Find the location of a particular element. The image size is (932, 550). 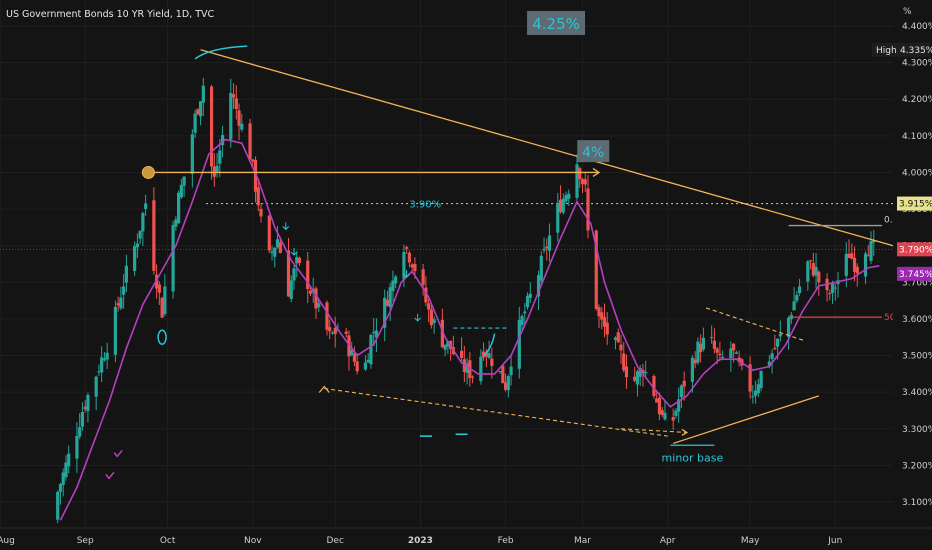

level-3915-badge: 3.915% is located at coordinates (915, 205).